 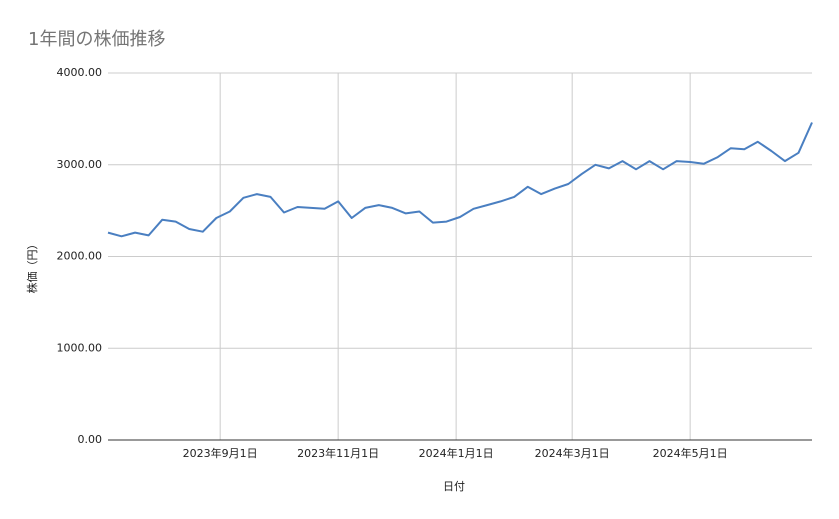 I want to click on y-tick-label: 2000.00, so click(x=80, y=256).